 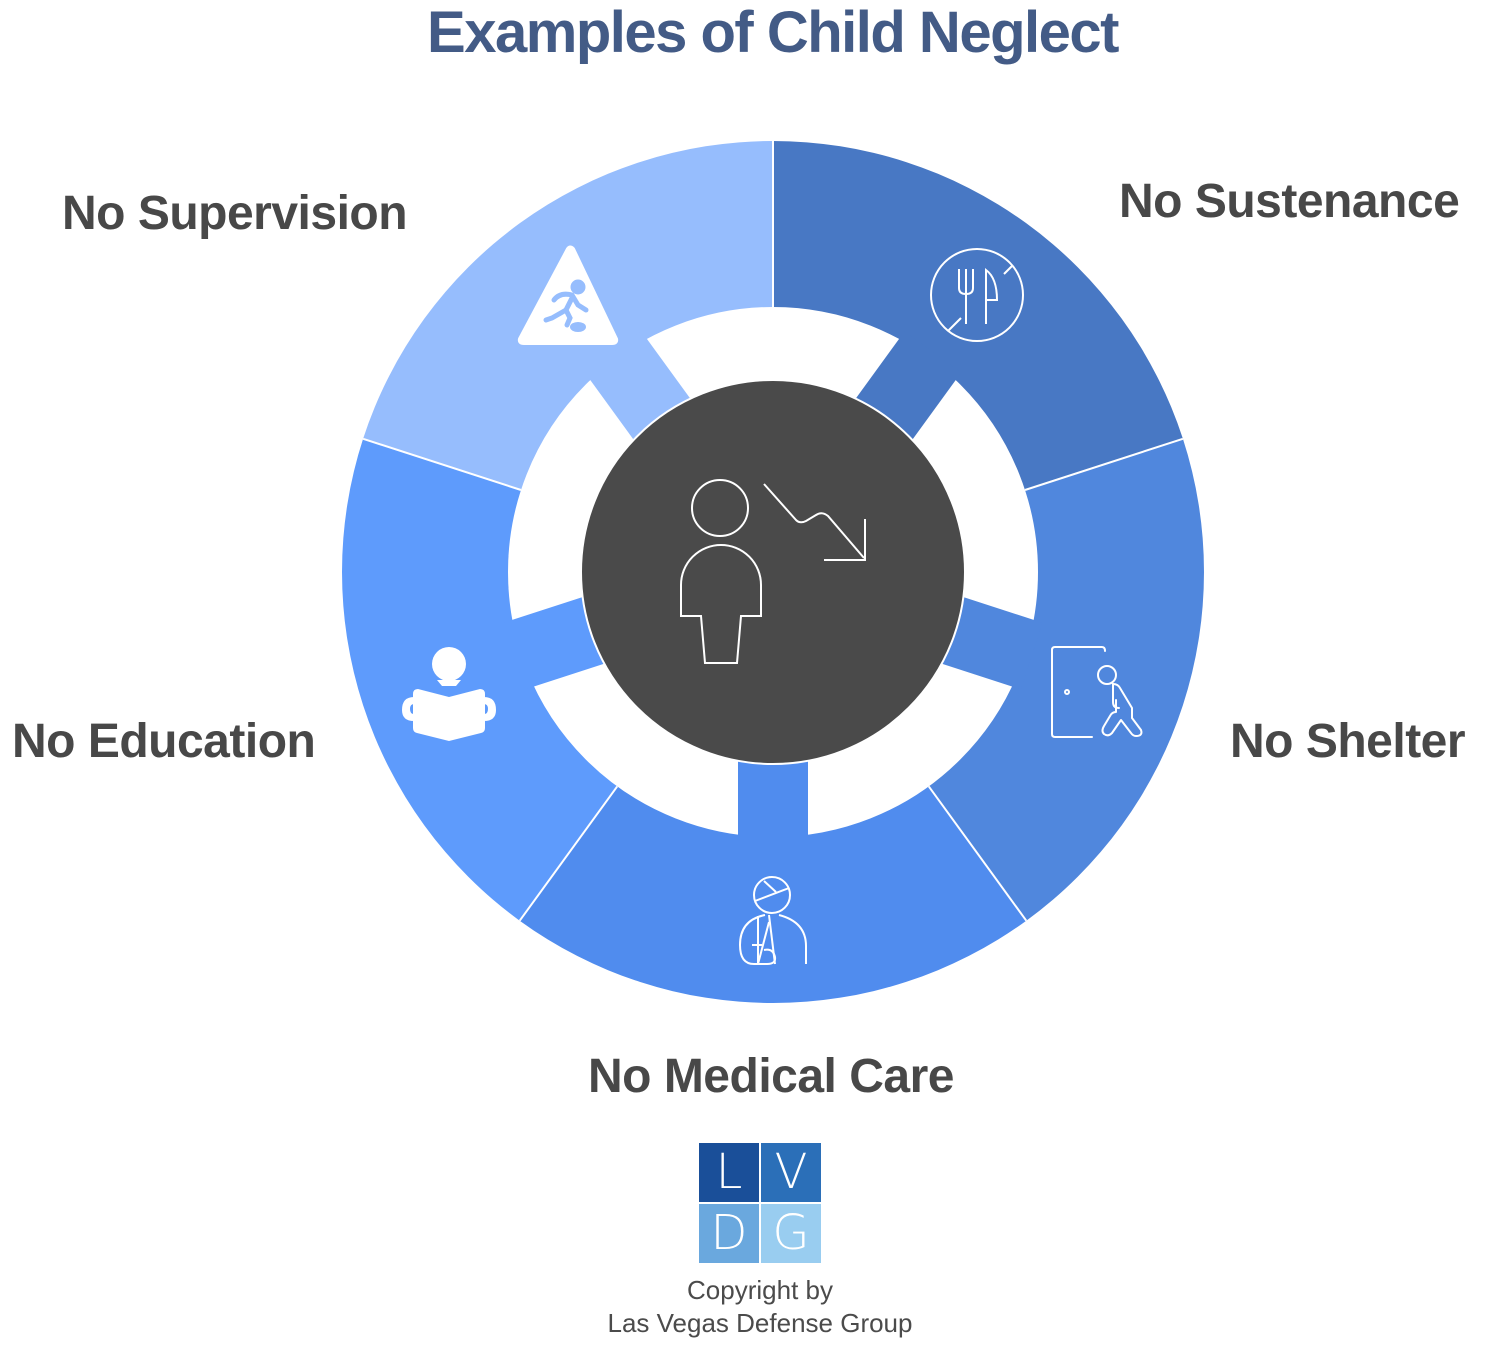 What do you see at coordinates (449, 694) in the screenshot?
I see `reading-child-icon` at bounding box center [449, 694].